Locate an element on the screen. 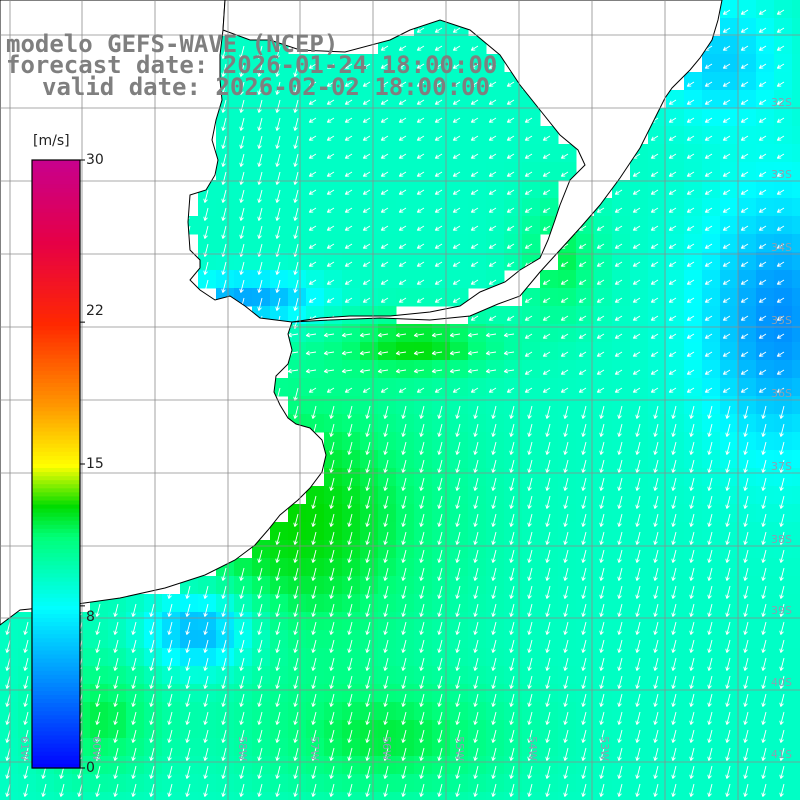 The height and width of the screenshot is (800, 800). lon-label-53w: 53W is located at coordinates (604, 748).